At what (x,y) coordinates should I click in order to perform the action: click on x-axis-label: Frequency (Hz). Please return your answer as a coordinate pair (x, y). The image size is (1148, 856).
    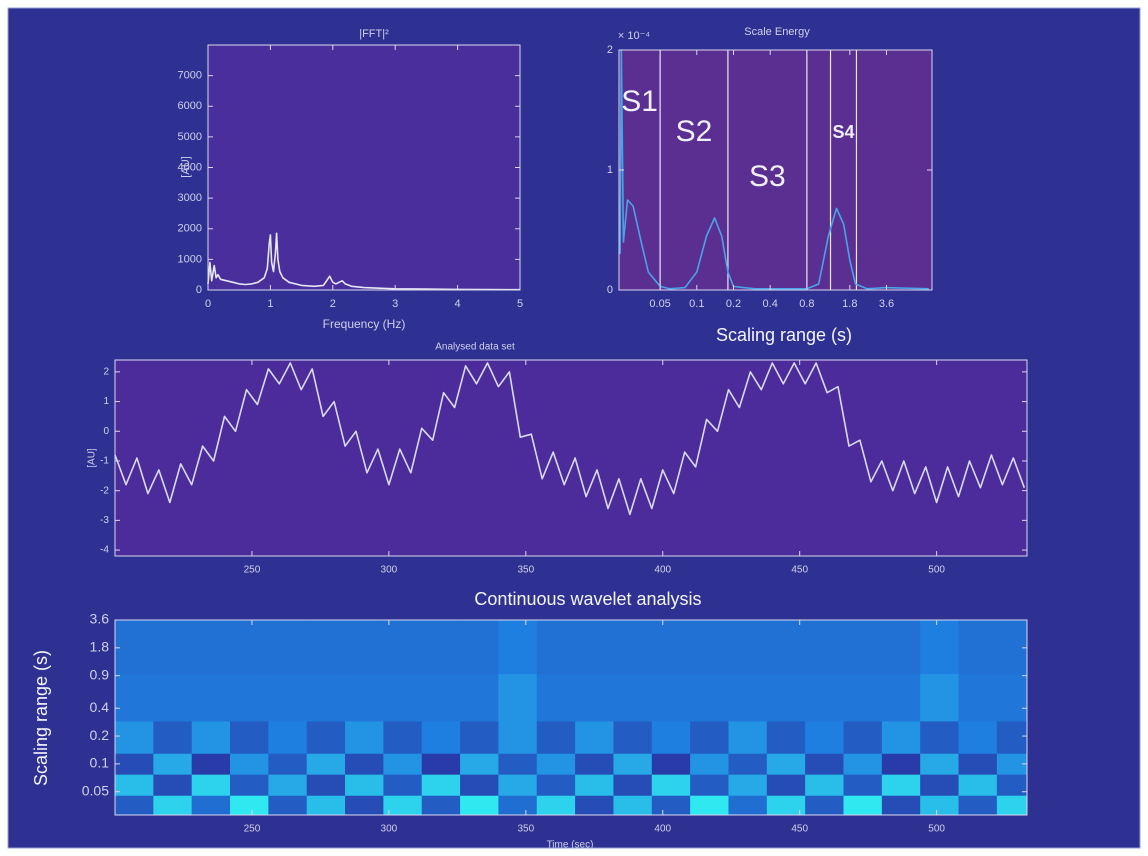
    Looking at the image, I should click on (364, 324).